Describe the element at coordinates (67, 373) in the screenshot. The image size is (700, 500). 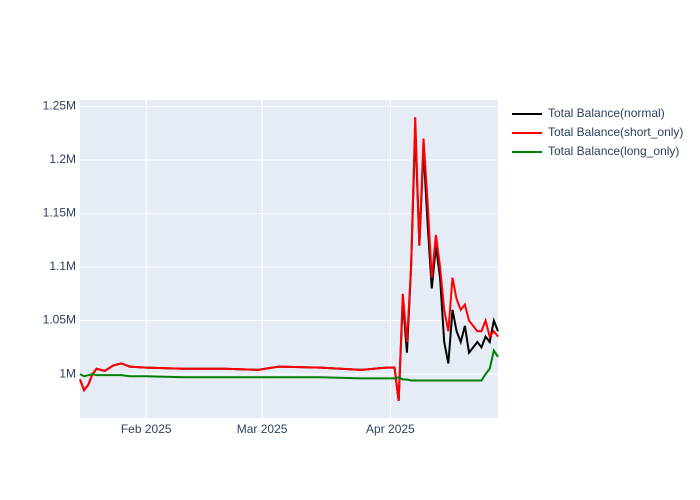
I see `y-tick-label: 1M` at that location.